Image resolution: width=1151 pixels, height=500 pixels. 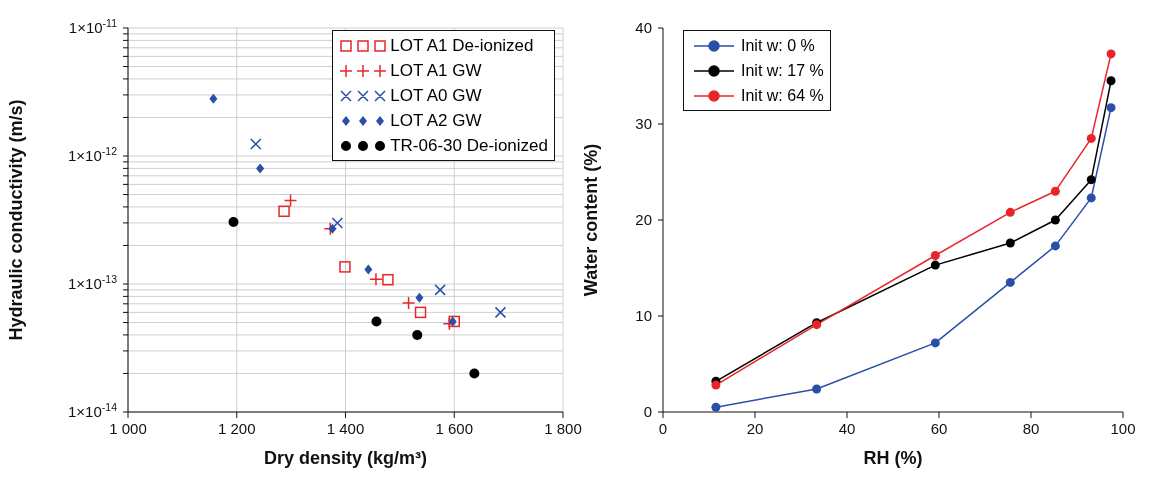 I want to click on y-tick-label: 1×10$^{-12}$, so click(x=93, y=154).